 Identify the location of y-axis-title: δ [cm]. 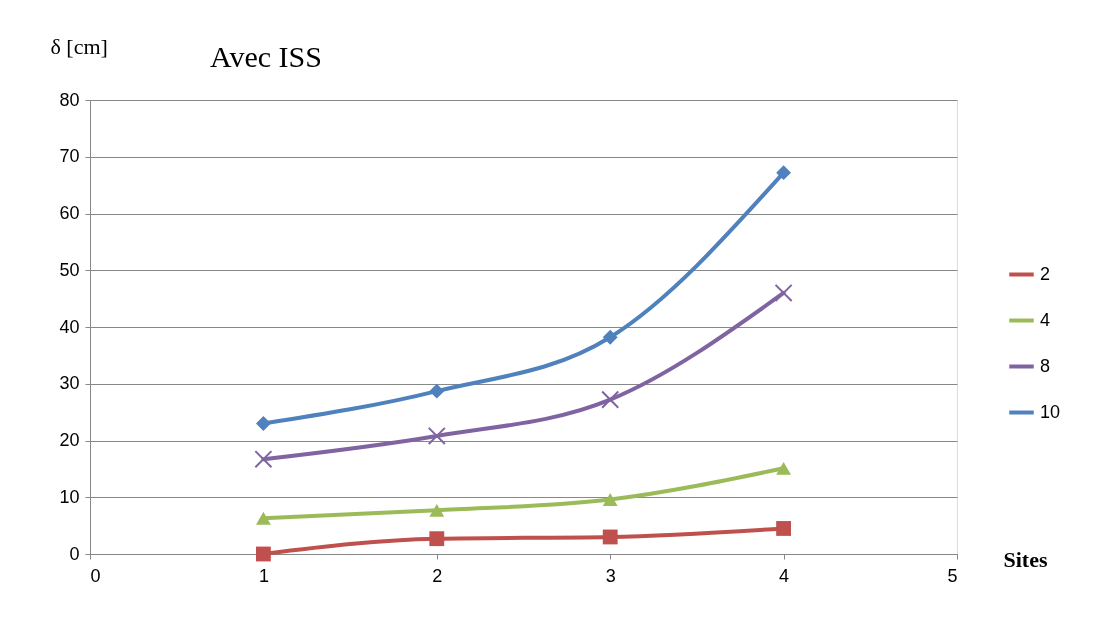
(79, 46).